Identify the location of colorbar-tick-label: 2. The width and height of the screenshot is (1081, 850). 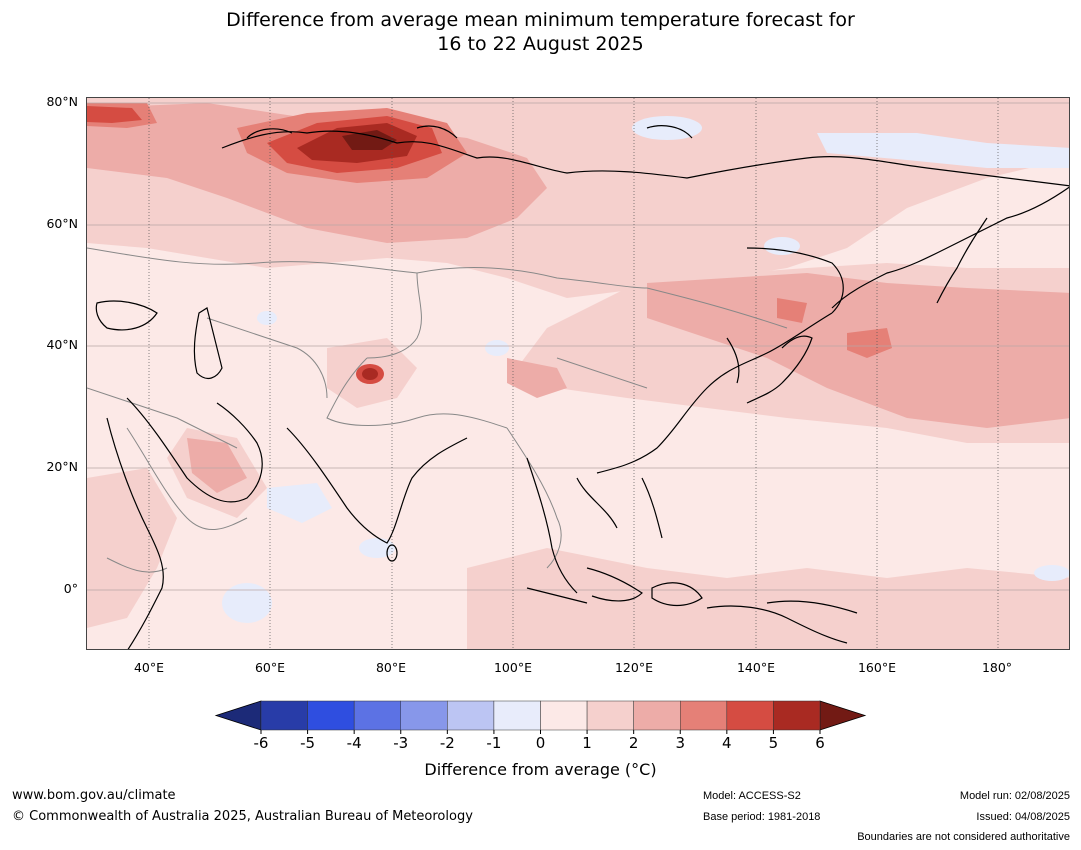
(634, 743).